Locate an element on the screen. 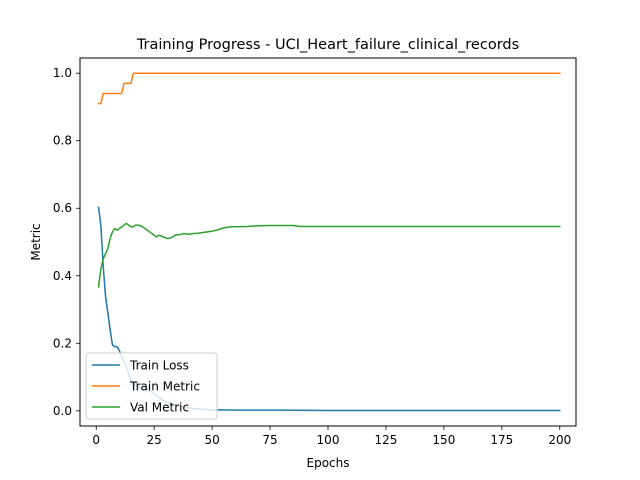 The height and width of the screenshot is (480, 640). legend-label-val-metric: Val Metric is located at coordinates (159, 408).